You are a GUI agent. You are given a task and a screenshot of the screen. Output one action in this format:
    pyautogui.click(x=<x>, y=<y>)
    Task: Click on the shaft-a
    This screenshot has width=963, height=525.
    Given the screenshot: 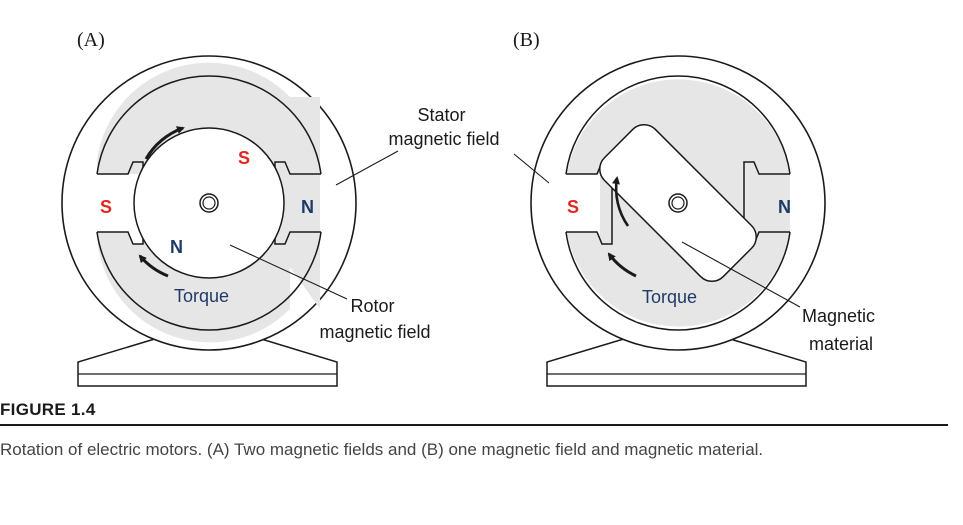 What is the action you would take?
    pyautogui.click(x=209, y=203)
    